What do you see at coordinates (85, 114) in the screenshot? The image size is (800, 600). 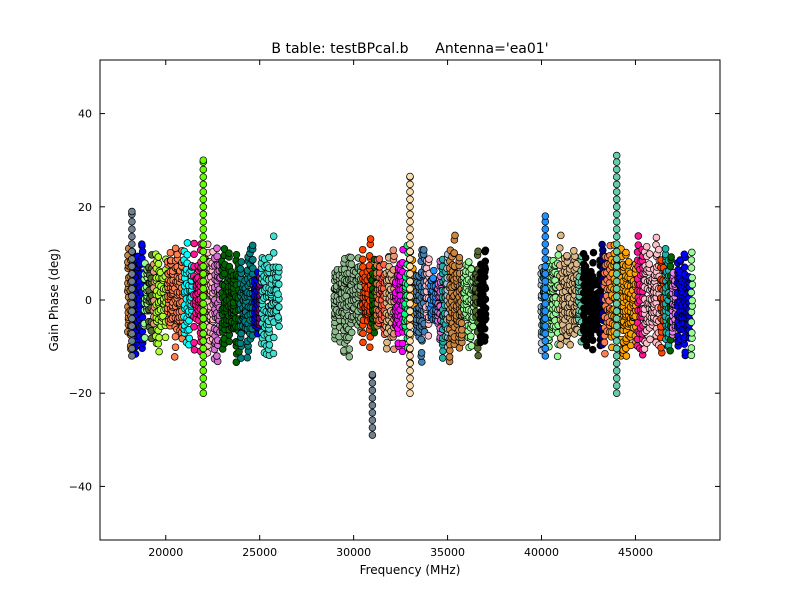 I see `y-tick-label: 40` at bounding box center [85, 114].